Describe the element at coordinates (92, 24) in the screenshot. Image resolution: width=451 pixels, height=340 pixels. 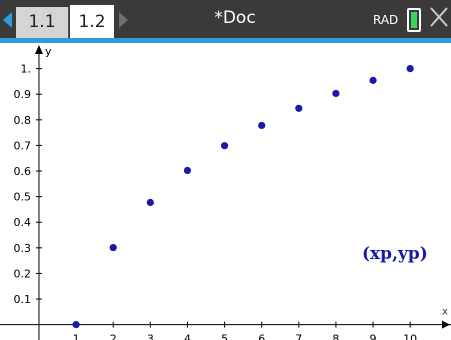
I see `tab-1-2: 1.2` at that location.